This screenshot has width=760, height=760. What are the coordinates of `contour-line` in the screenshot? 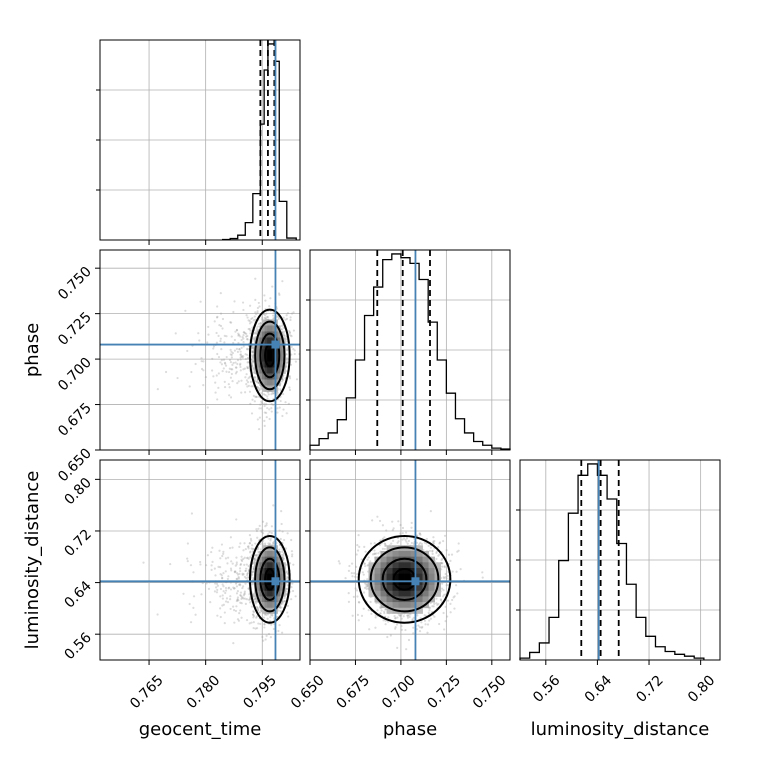 It's located at (269, 355).